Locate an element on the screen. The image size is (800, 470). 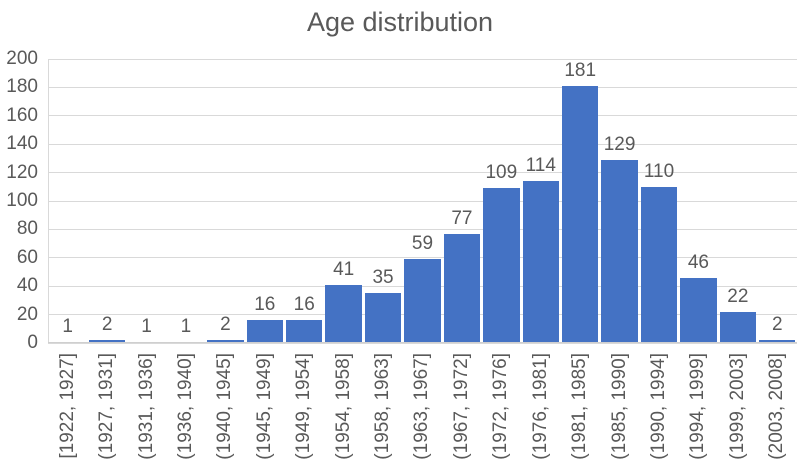
x-tick-label: [1922, 1927] is located at coordinates (67, 406).